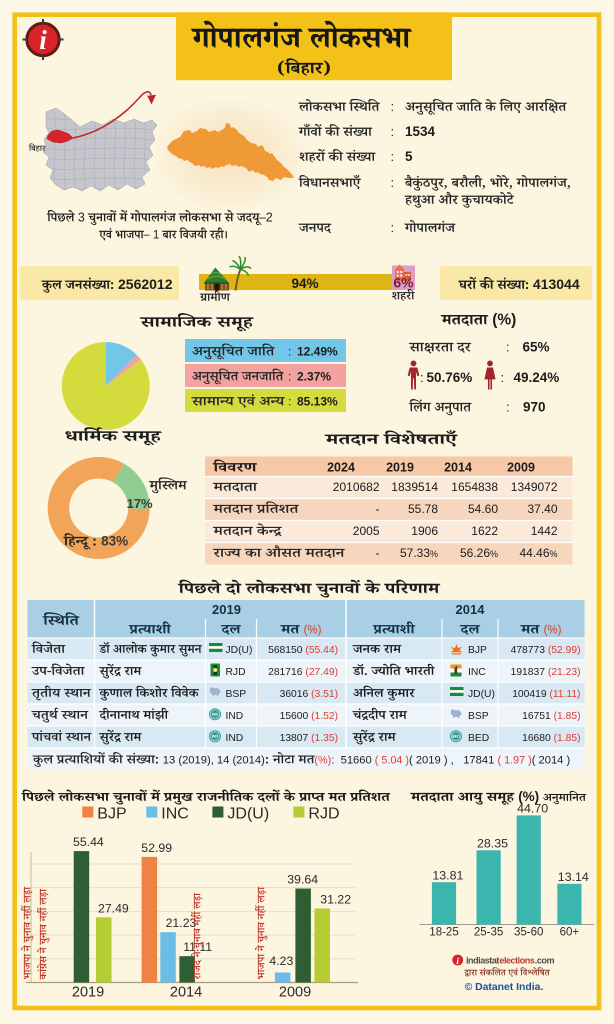 The width and height of the screenshot is (614, 1024). Describe the element at coordinates (443, 933) in the screenshot. I see `svg-text: 18-25` at that location.